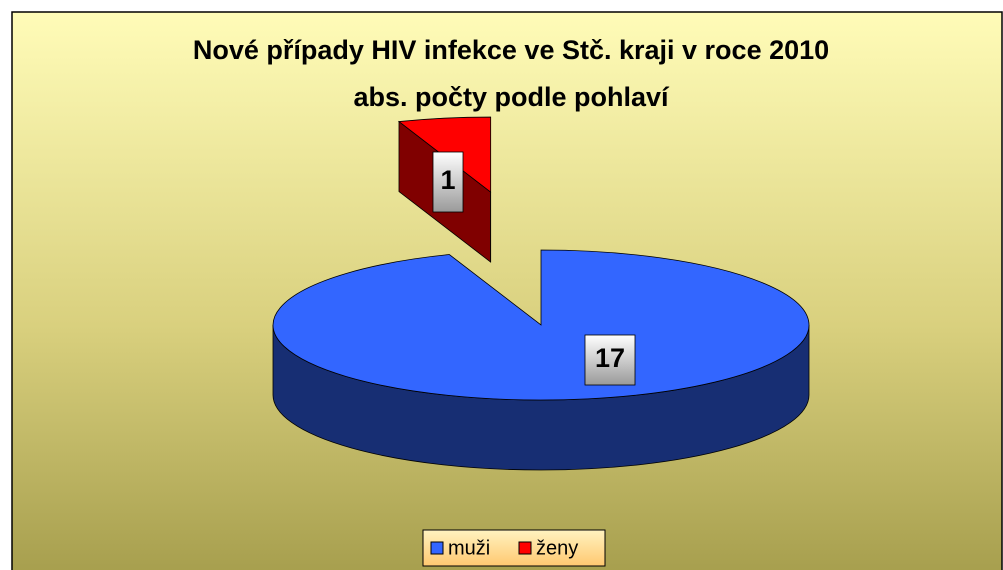 The height and width of the screenshot is (570, 1003). I want to click on legend: muži ženy, so click(514, 548).